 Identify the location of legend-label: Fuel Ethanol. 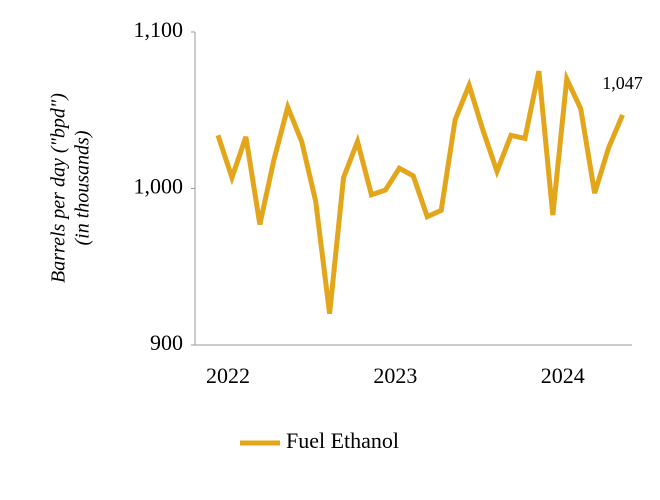
(342, 440).